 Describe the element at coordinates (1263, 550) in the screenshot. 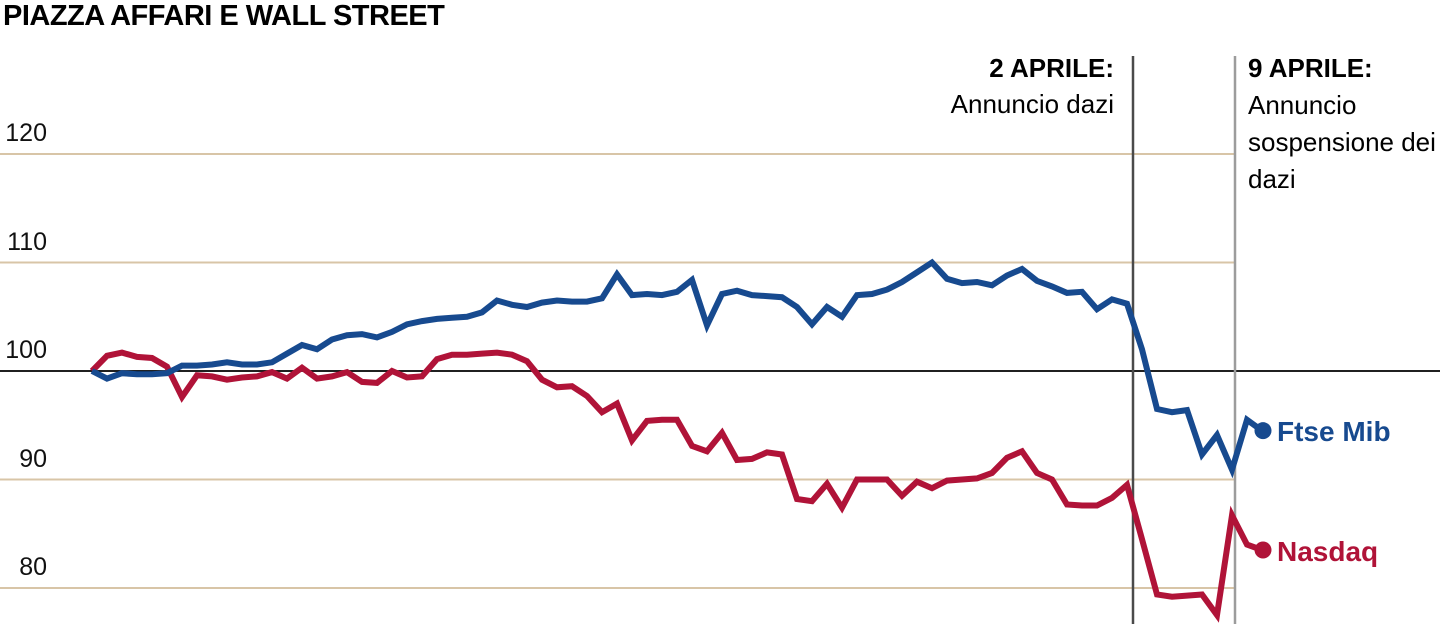

I see `nasdaq-end-dot` at that location.